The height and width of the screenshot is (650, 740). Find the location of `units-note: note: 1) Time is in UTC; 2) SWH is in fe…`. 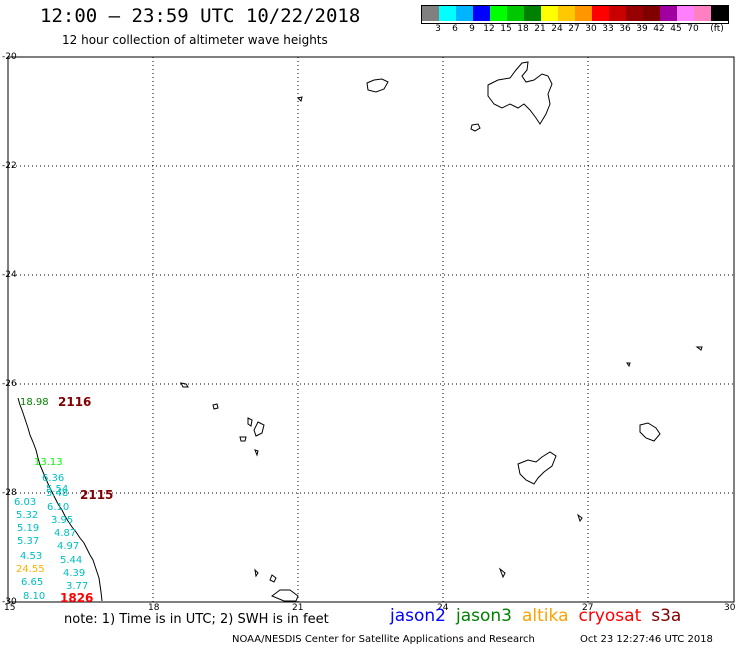

units-note: note: 1) Time is in UTC; 2) SWH is in fe… is located at coordinates (196, 619).